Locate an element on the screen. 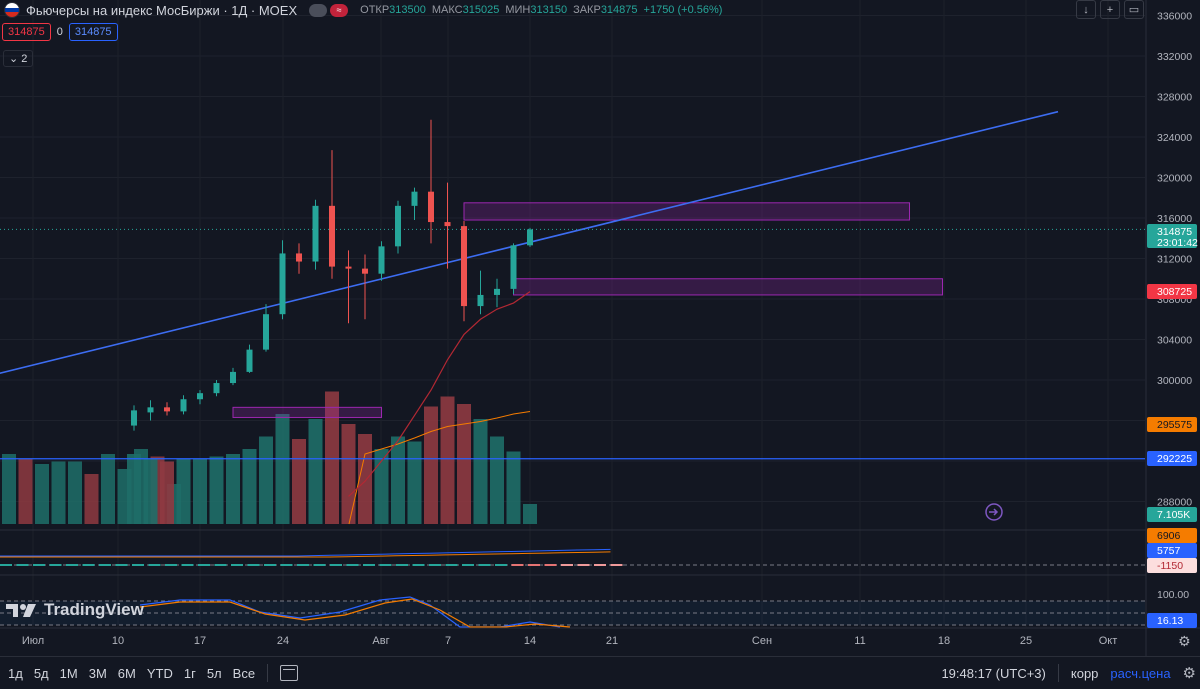 This screenshot has width=1200, height=689. stoch-pane is located at coordinates (572, 612).